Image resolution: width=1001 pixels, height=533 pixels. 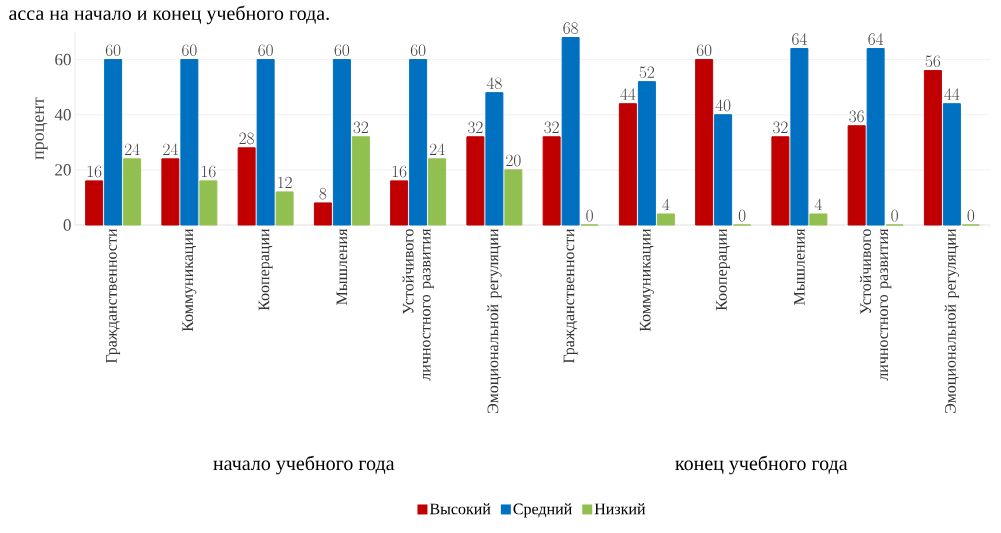 I want to click on chart-title: асса на начало и конец учебного года., so click(x=169, y=15).